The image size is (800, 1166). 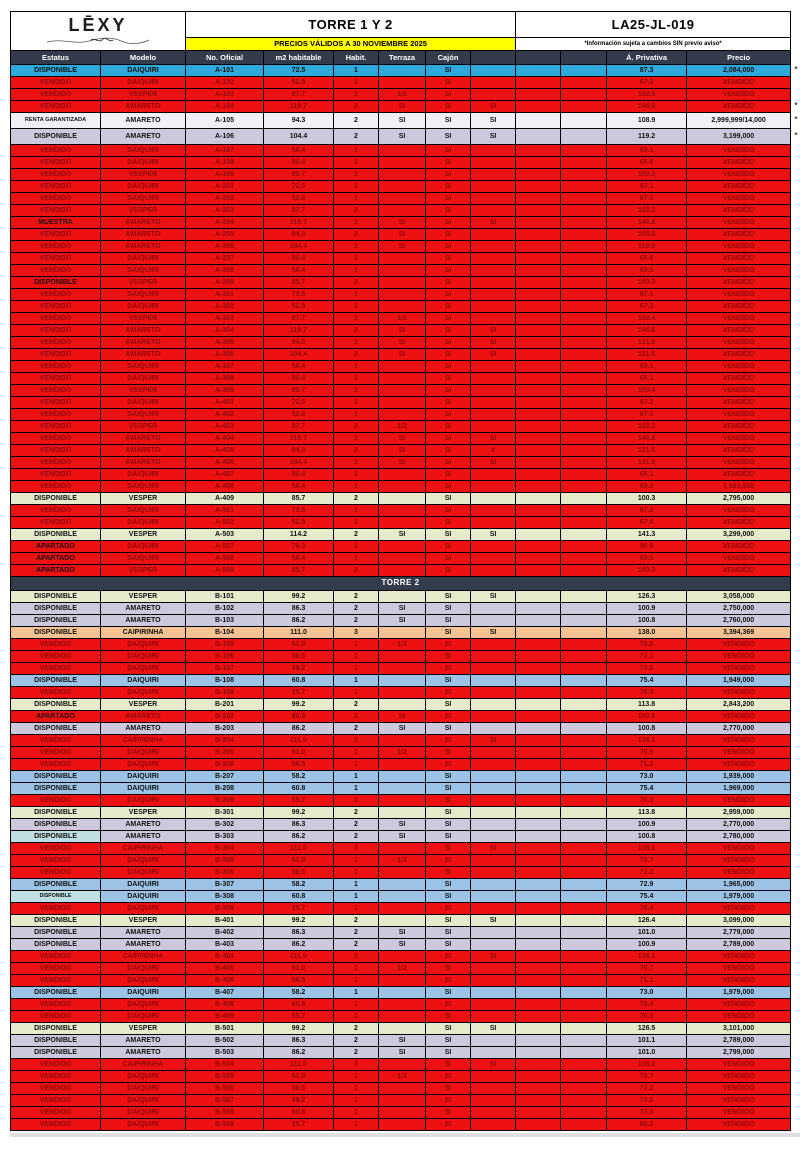 I want to click on column-header-no-oficial: No. Oficial, so click(x=224, y=57).